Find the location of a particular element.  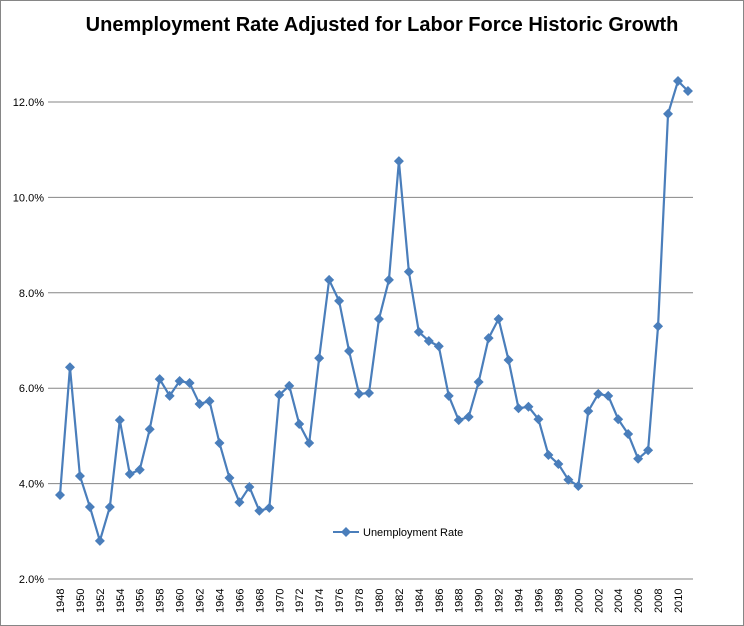

legend-label: Unemployment Rate is located at coordinates (413, 533).